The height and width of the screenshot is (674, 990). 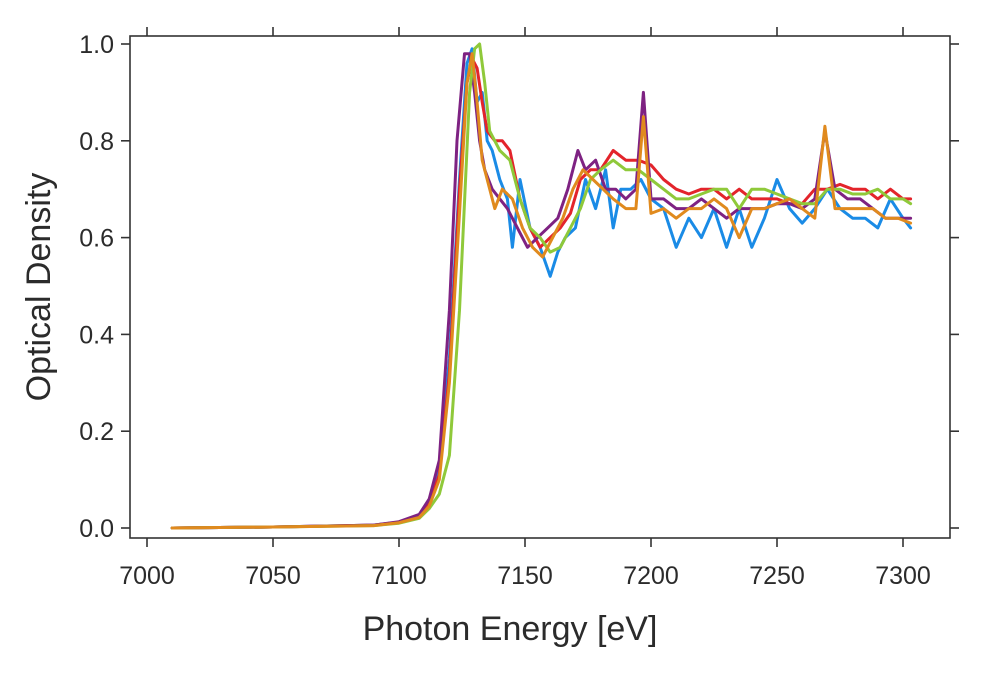 What do you see at coordinates (525, 576) in the screenshot?
I see `x-tick-label: 7150` at bounding box center [525, 576].